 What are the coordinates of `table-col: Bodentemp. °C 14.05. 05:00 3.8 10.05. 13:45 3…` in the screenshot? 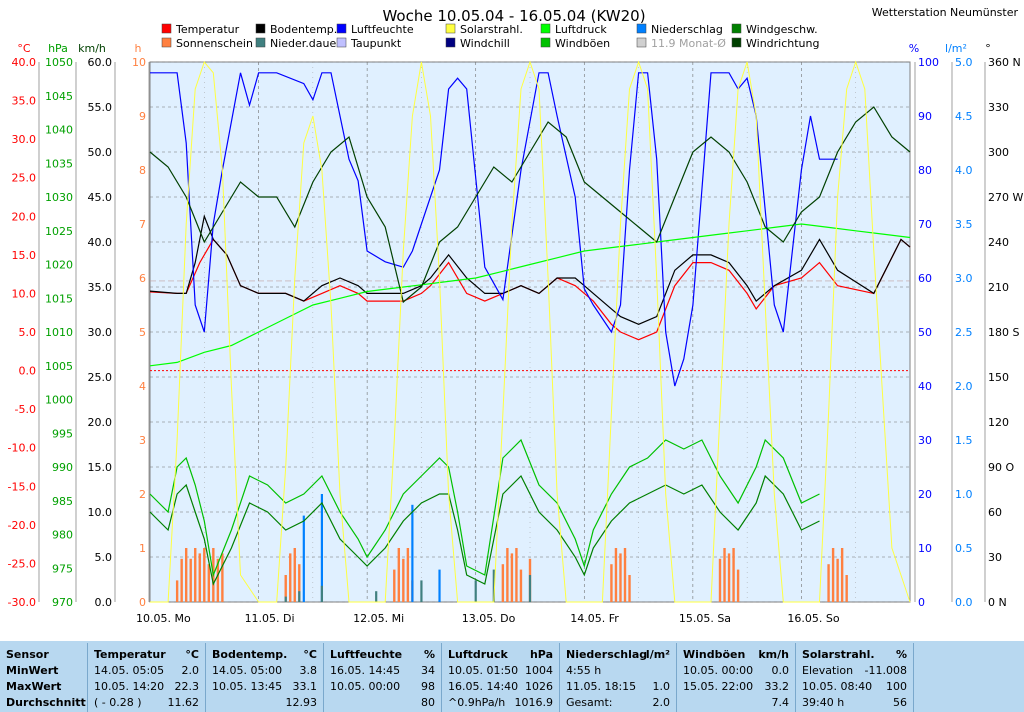 It's located at (265, 677).